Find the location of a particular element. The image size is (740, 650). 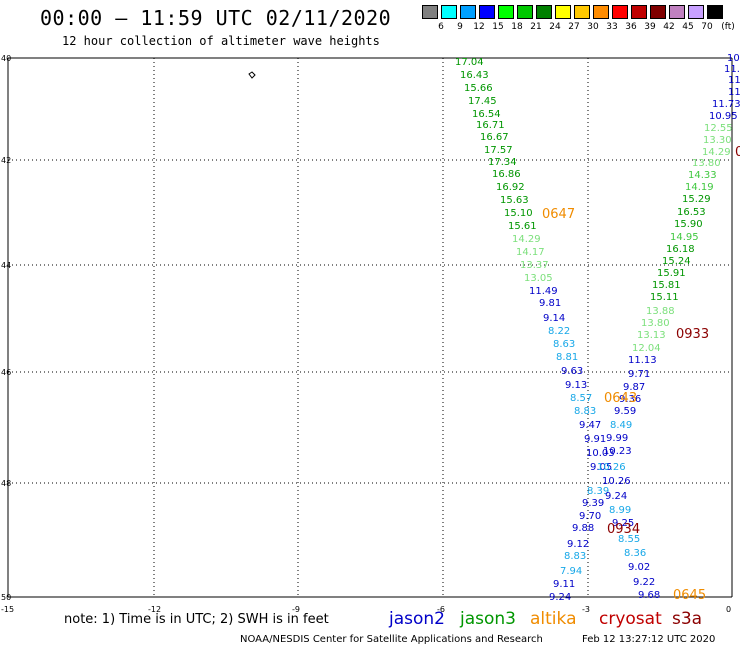

swh-value: 9.71 is located at coordinates (639, 374).